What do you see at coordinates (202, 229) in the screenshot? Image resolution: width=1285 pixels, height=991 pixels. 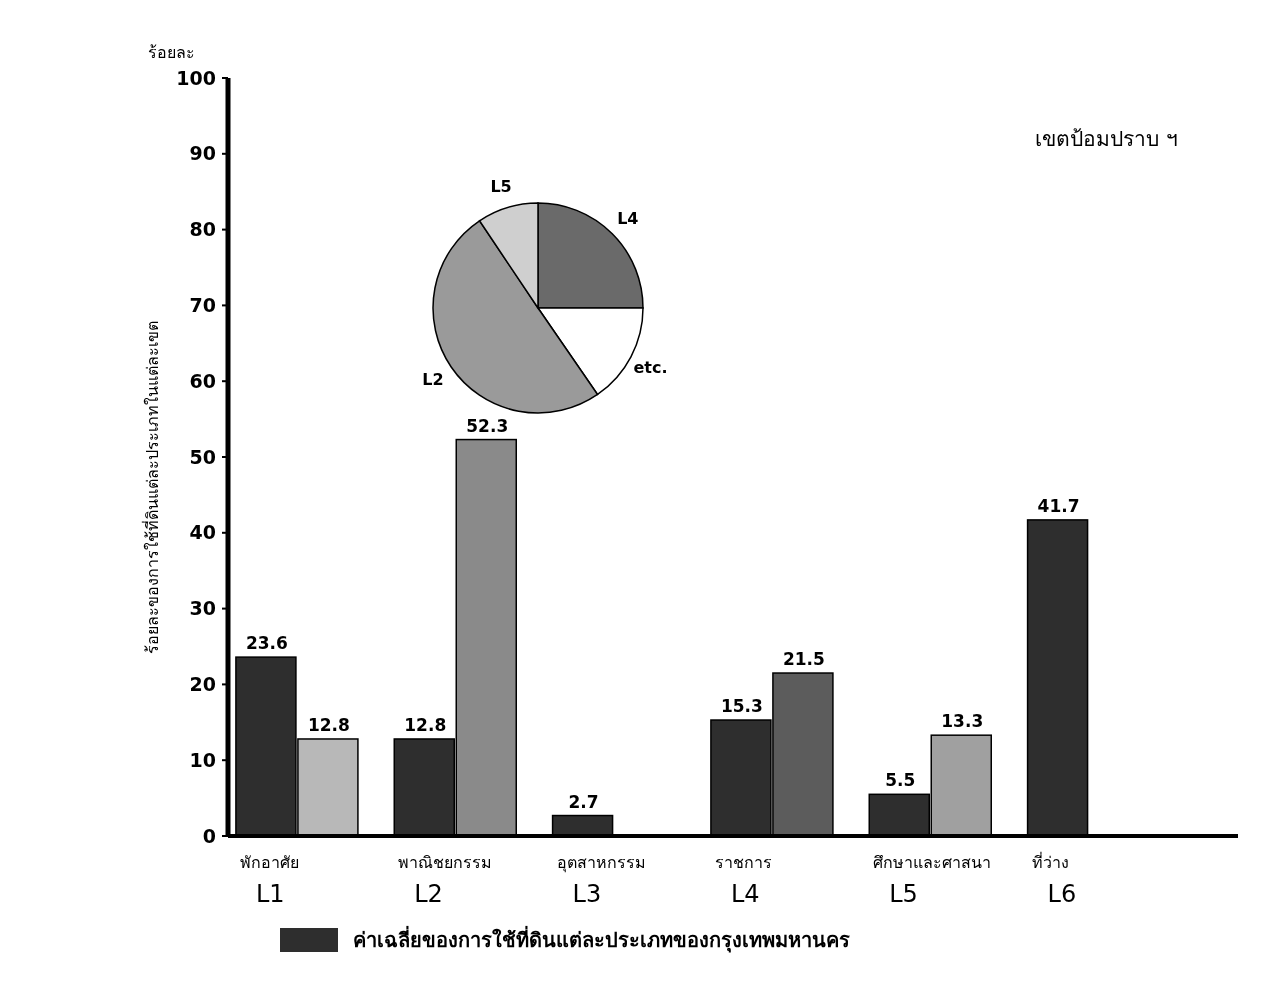 I see `y-tick-label: 80` at bounding box center [202, 229].